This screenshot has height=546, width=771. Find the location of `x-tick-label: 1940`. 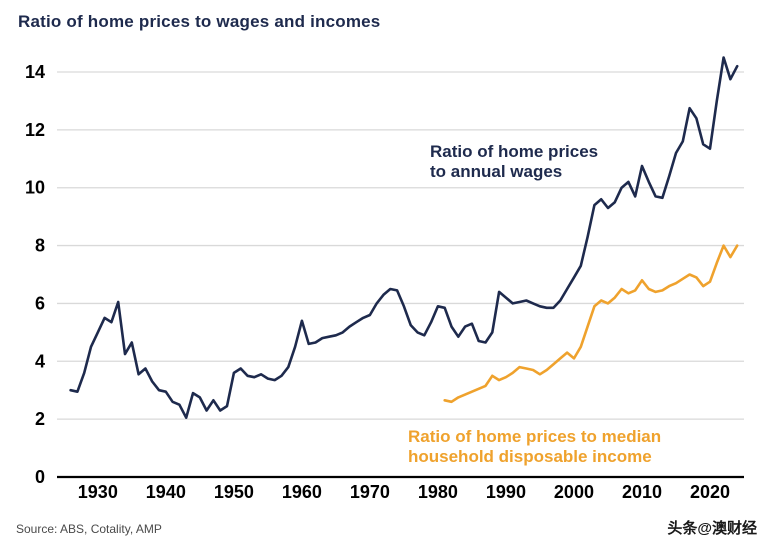

x-tick-label: 1940 is located at coordinates (166, 492).